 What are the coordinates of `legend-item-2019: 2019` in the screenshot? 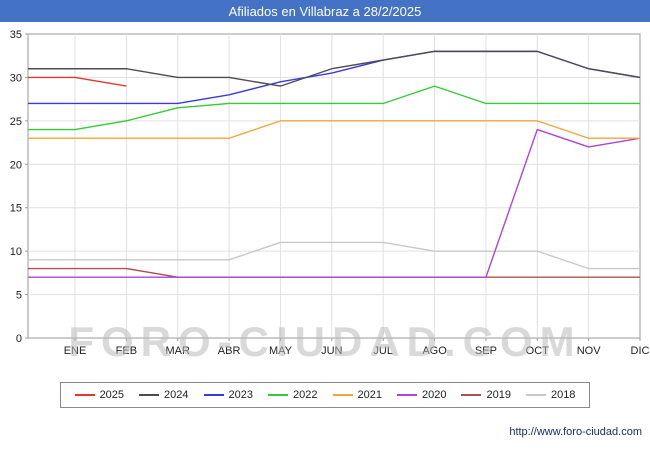 It's located at (486, 395).